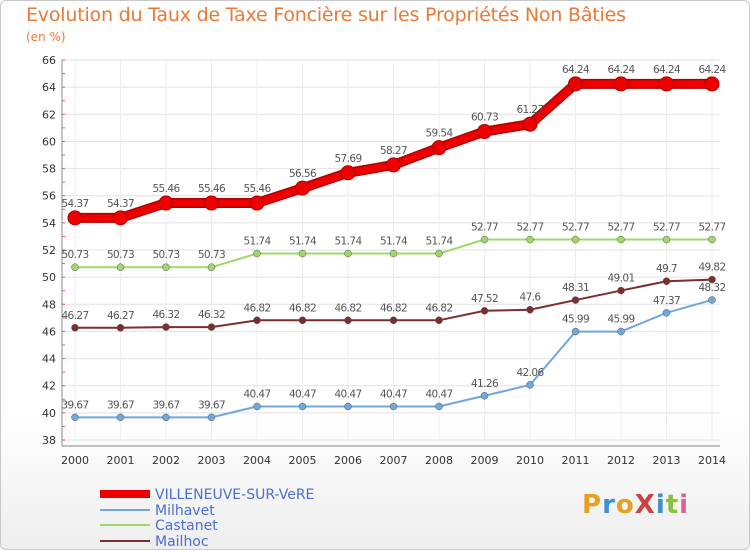 This screenshot has height=550, width=750. What do you see at coordinates (49, 114) in the screenshot?
I see `y-tick-label: 62` at bounding box center [49, 114].